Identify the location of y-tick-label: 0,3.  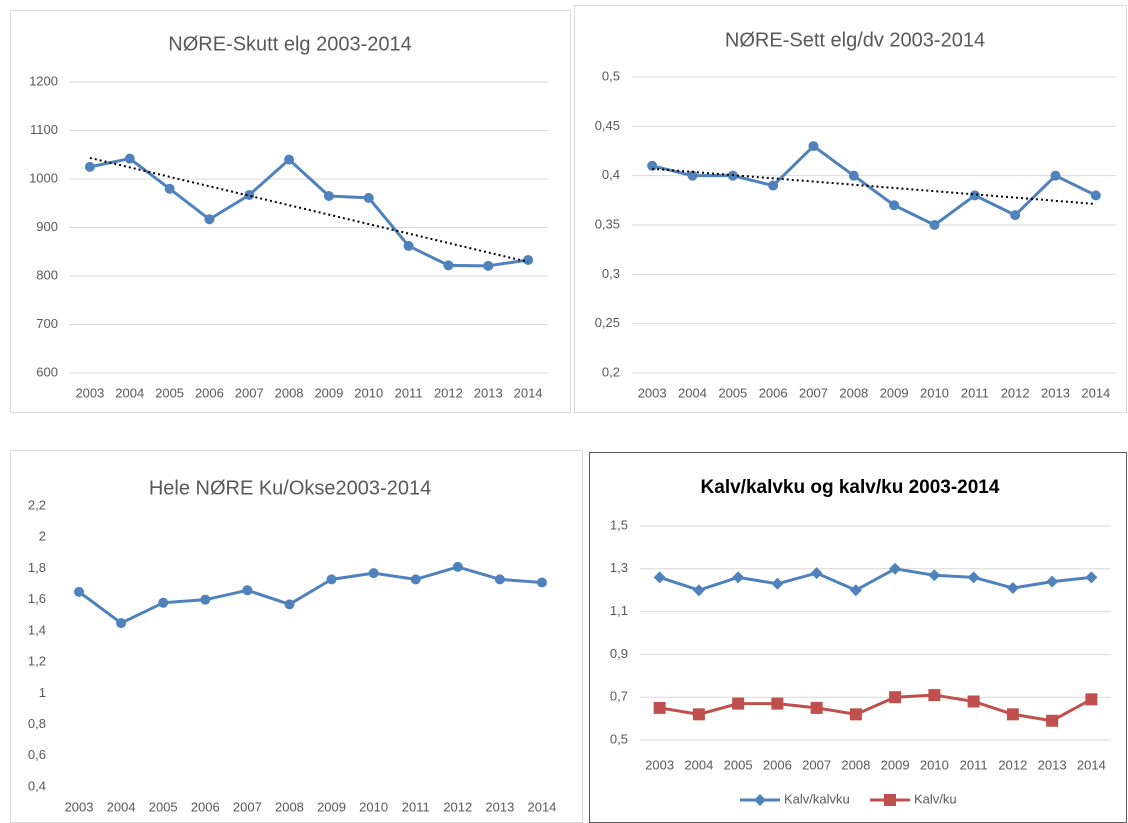
(611, 273).